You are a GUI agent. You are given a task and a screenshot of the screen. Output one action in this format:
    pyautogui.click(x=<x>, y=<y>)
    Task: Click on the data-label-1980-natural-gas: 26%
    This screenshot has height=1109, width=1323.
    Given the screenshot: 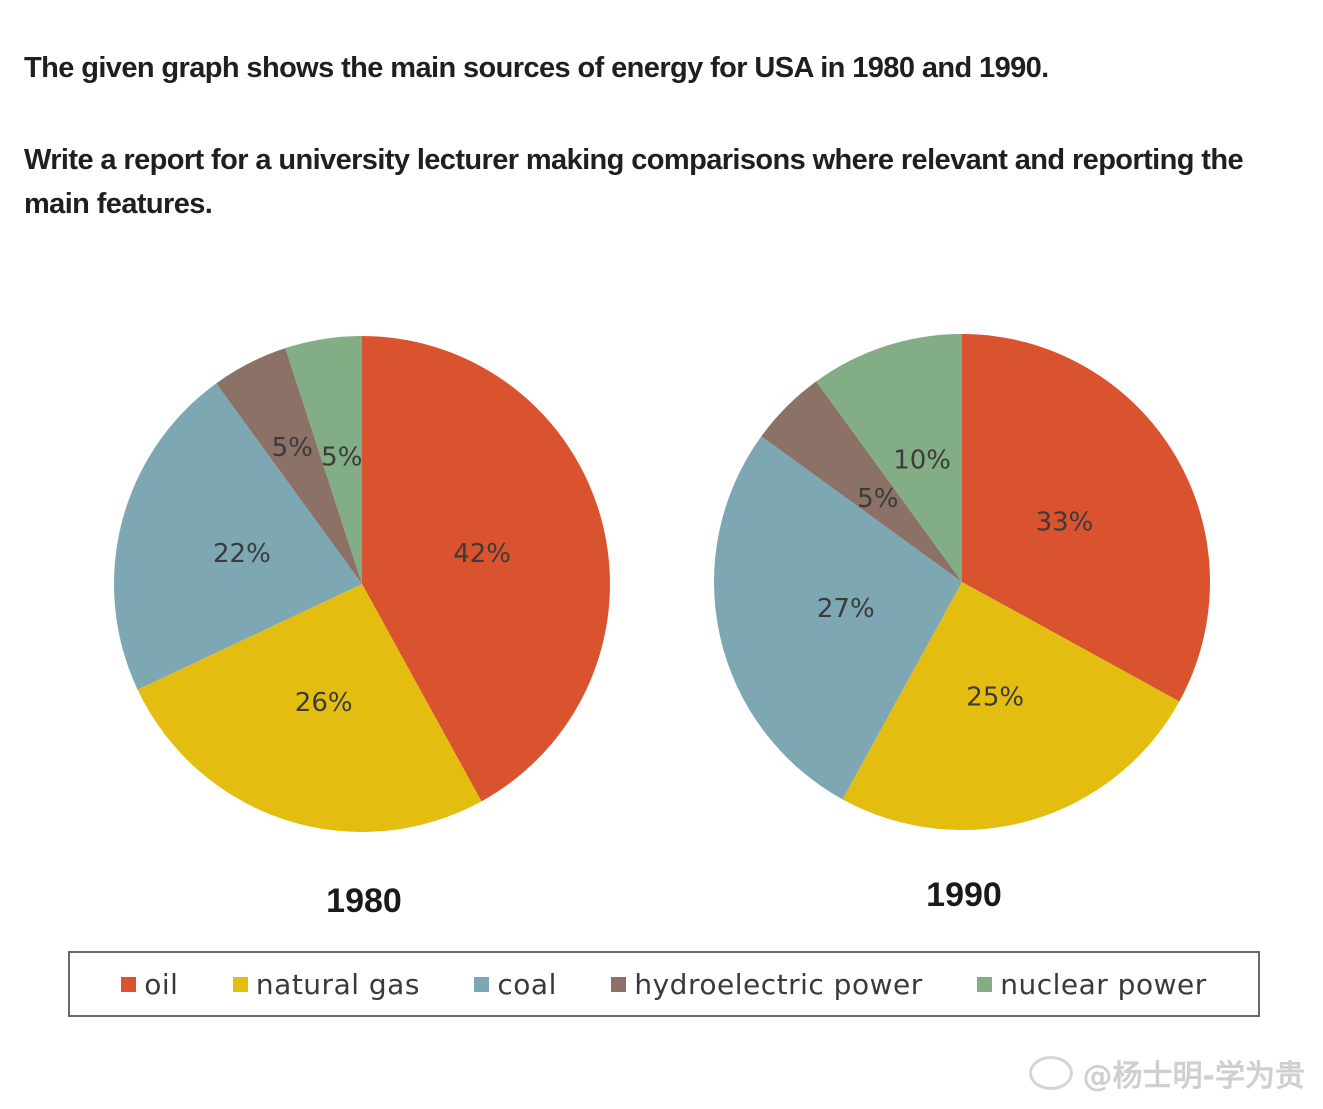 What is the action you would take?
    pyautogui.click(x=324, y=703)
    